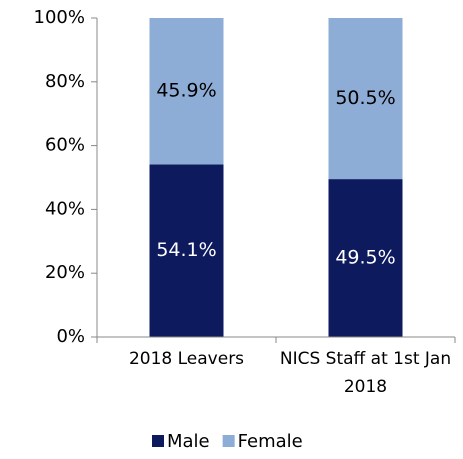  I want to click on y-tick-label: 0%, so click(70, 336).